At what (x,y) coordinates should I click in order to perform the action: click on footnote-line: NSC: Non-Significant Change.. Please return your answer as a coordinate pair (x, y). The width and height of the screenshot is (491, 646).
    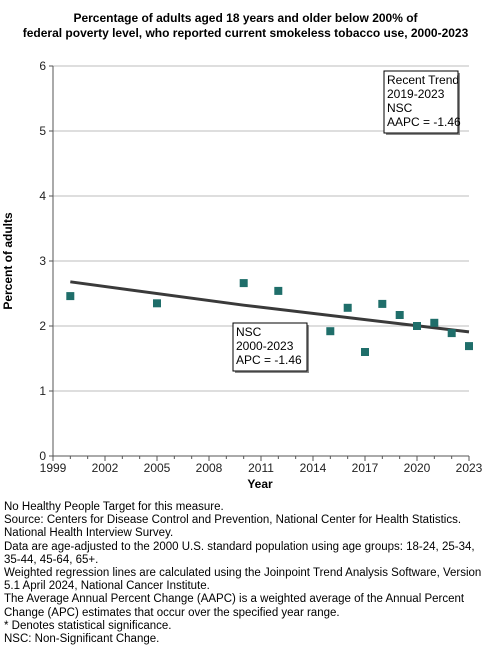
    Looking at the image, I should click on (82, 639).